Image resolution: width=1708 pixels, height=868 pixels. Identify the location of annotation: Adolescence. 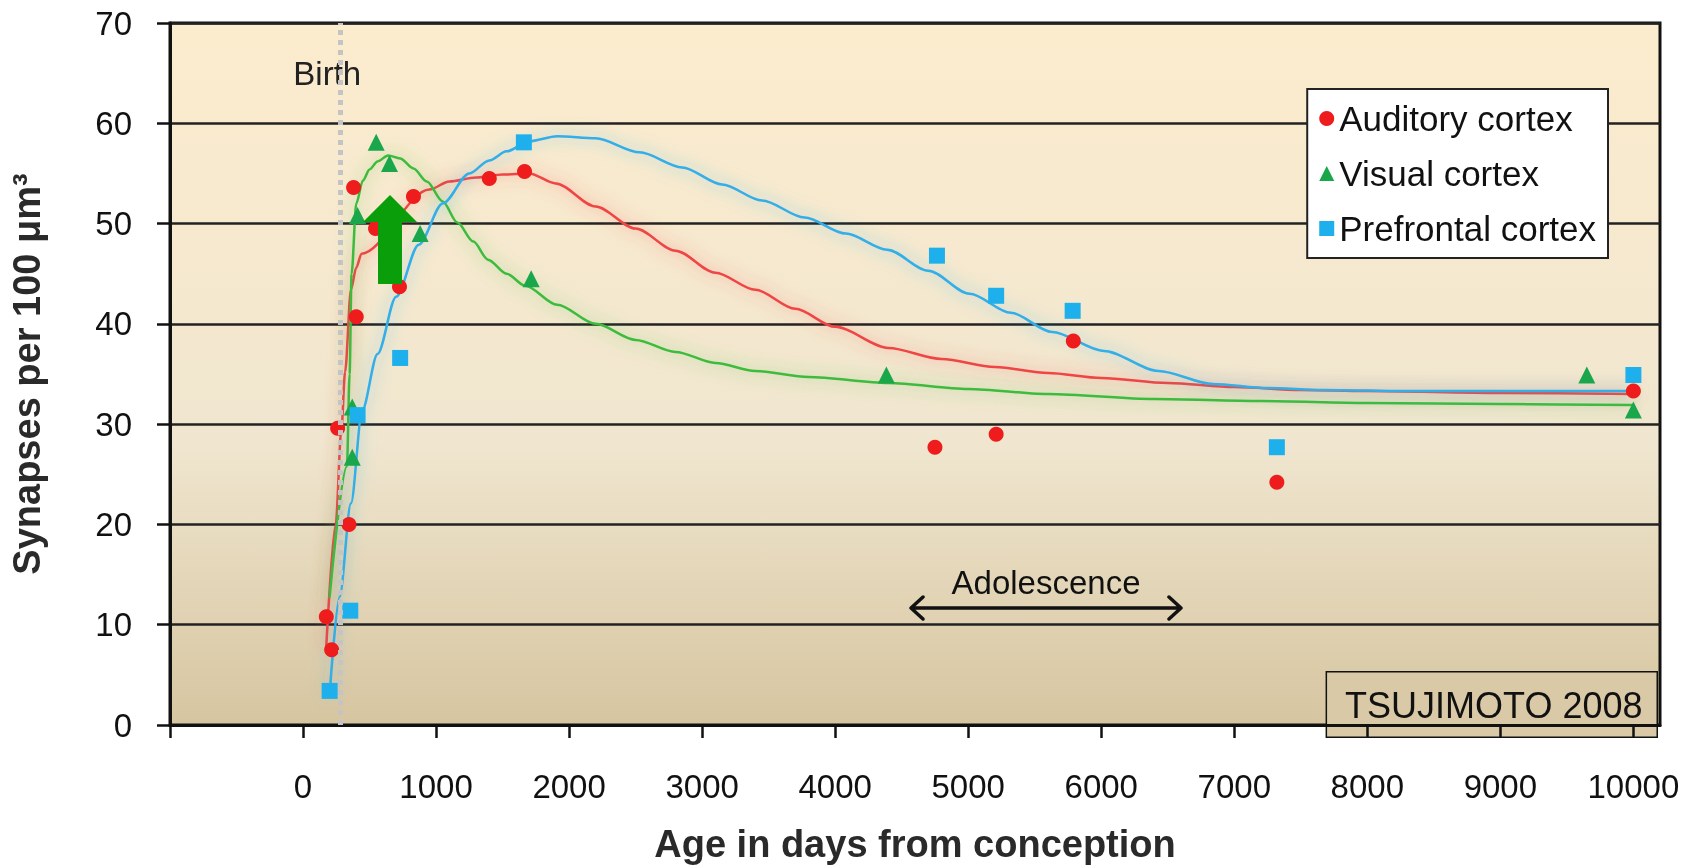
(1046, 583).